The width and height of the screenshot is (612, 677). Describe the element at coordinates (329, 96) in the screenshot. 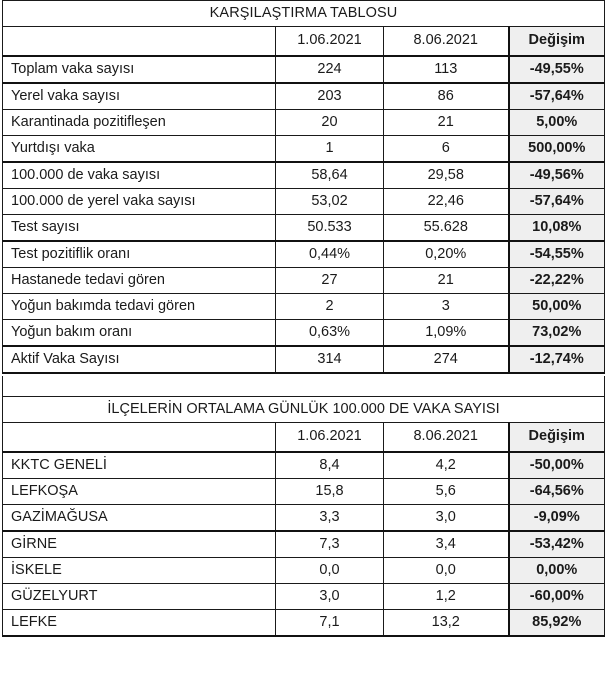

I see `row-value-date-1: 203` at that location.